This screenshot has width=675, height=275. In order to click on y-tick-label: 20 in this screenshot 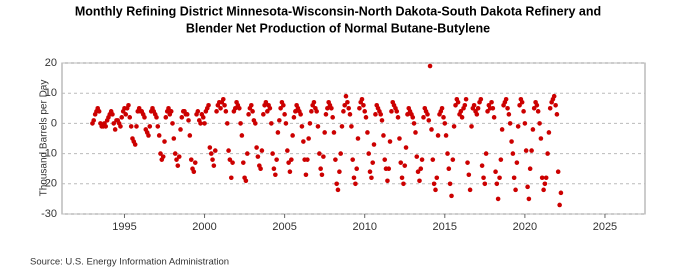, I will do `click(51, 63)`.